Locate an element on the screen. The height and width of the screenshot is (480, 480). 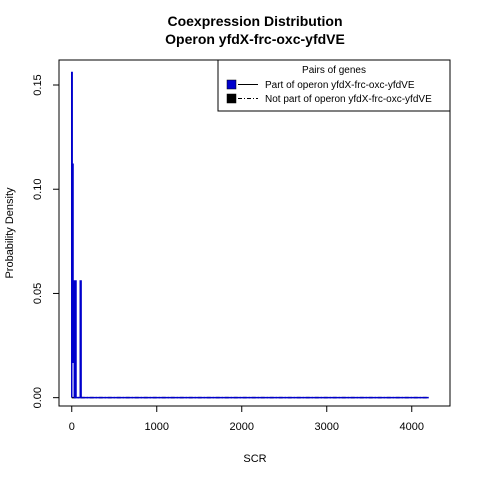
x-axis: 0 1000 2000 3000 4000 is located at coordinates (246, 419).